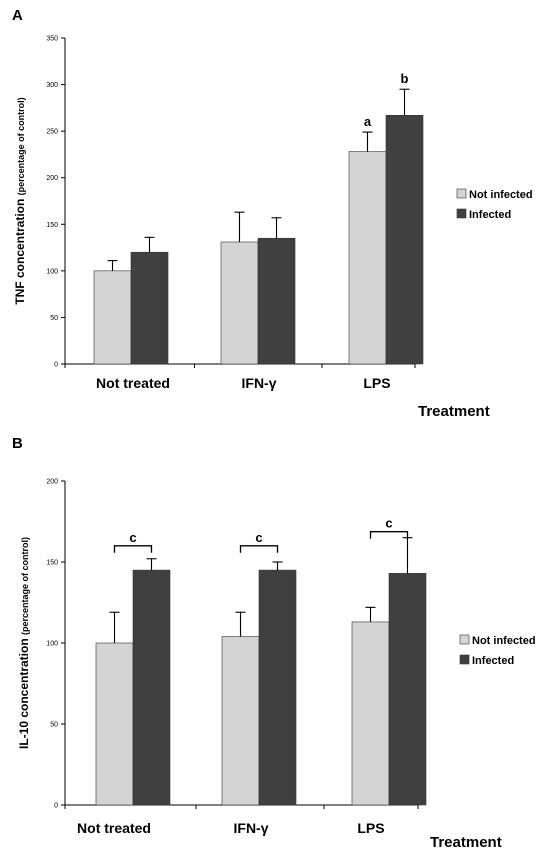 This screenshot has width=552, height=850. What do you see at coordinates (368, 121) in the screenshot?
I see `significance-label: a` at bounding box center [368, 121].